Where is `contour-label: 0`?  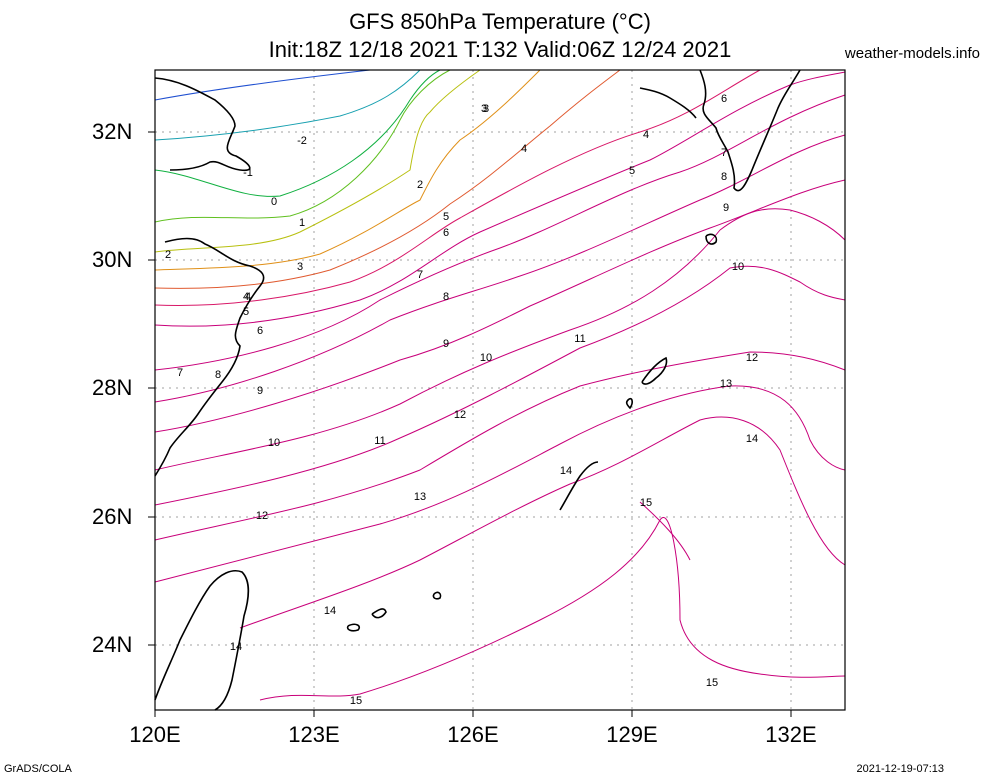
contour-label: 0 is located at coordinates (274, 202).